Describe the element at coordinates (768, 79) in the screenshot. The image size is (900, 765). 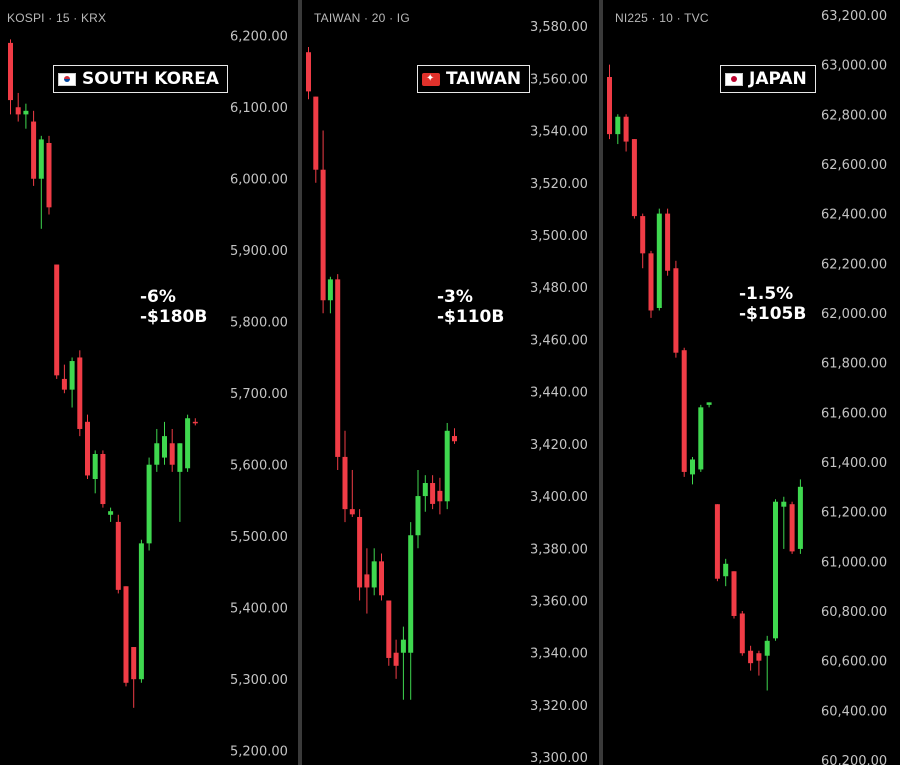
I see `country-tag: JAPAN` at that location.